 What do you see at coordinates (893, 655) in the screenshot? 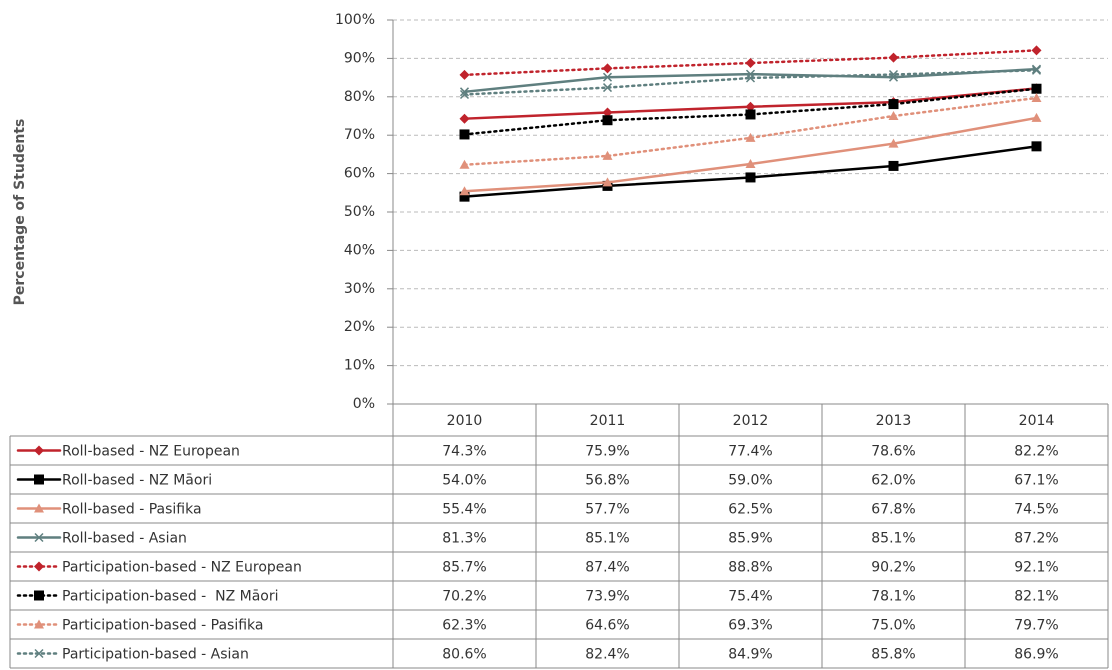
I see `table-value: 85.8%` at bounding box center [893, 655].